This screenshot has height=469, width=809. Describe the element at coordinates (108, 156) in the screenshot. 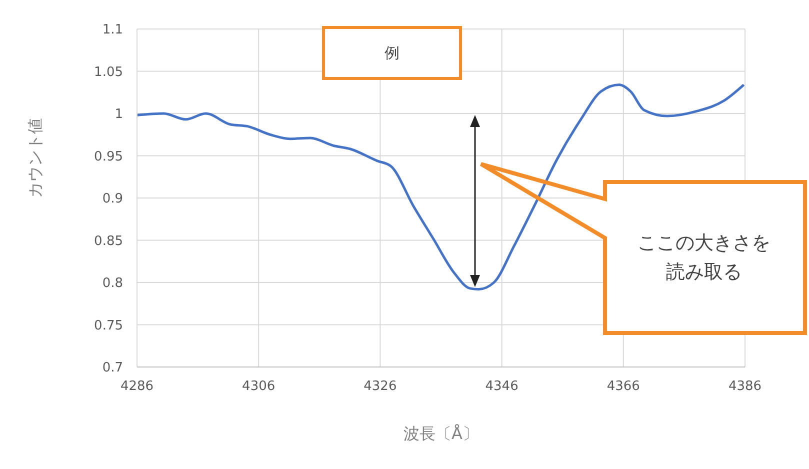

I see `y-tick-label: 0.95` at that location.